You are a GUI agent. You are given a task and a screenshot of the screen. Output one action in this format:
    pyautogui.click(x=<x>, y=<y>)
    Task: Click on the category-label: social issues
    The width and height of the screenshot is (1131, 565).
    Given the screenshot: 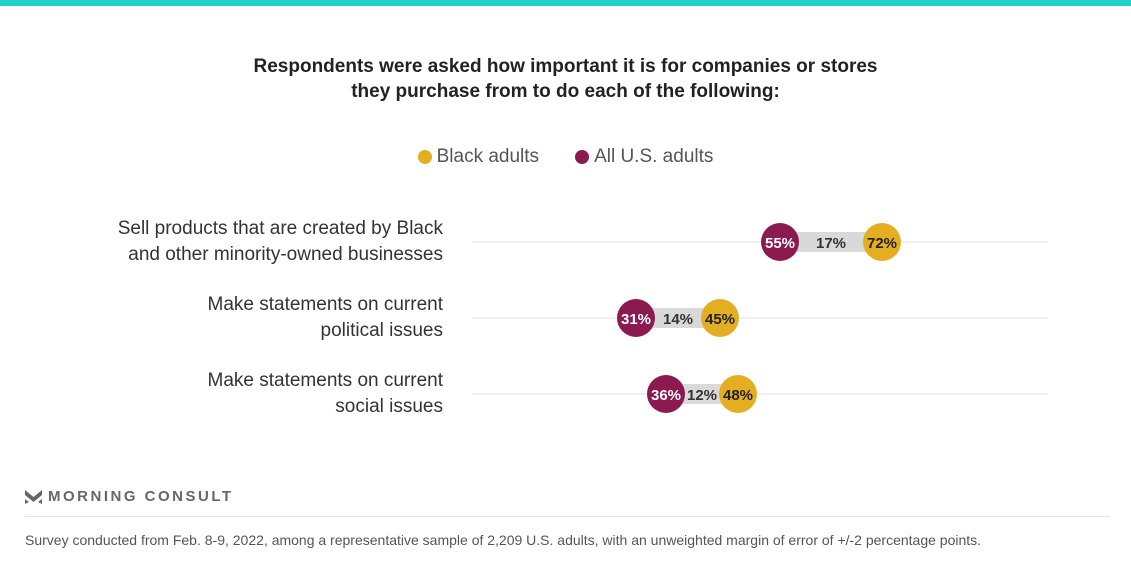 What is the action you would take?
    pyautogui.click(x=389, y=406)
    